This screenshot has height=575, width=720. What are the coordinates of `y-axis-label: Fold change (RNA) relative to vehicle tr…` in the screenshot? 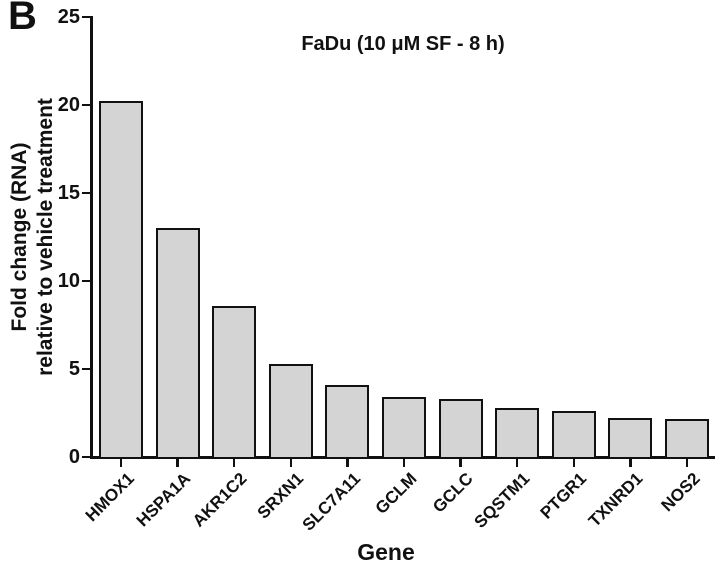 It's located at (33, 238).